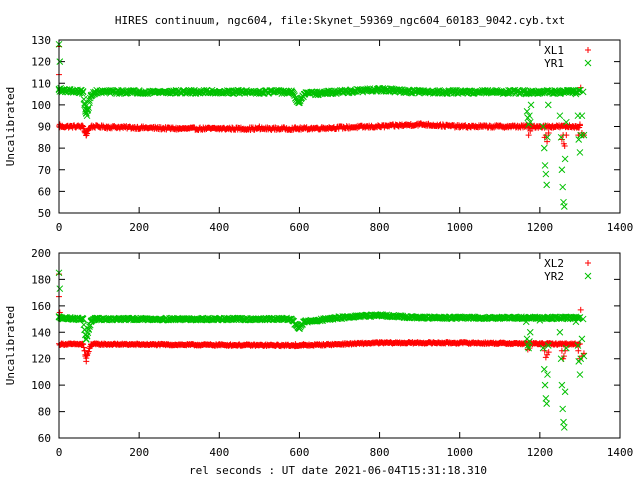 This screenshot has width=640, height=485. I want to click on y-tick-label: 200, so click(41, 253).